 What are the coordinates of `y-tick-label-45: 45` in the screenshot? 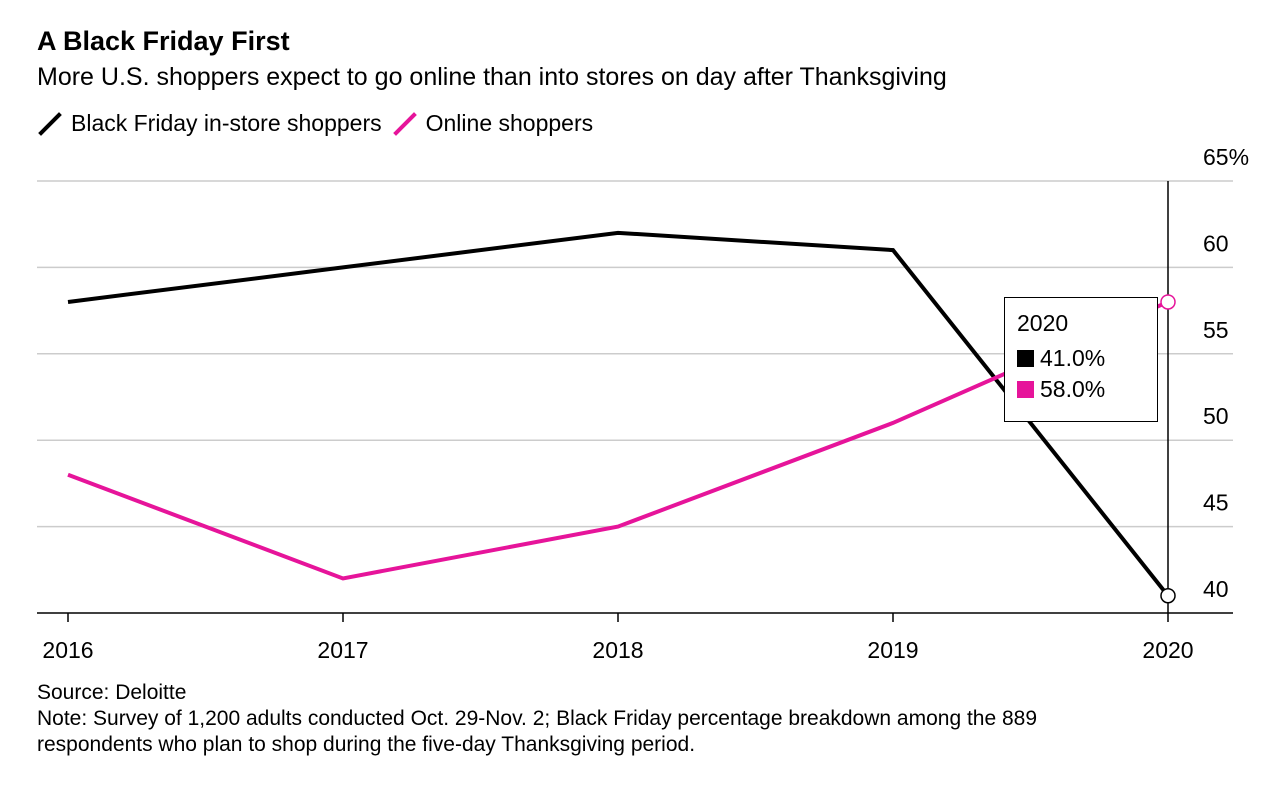 It's located at (1216, 503).